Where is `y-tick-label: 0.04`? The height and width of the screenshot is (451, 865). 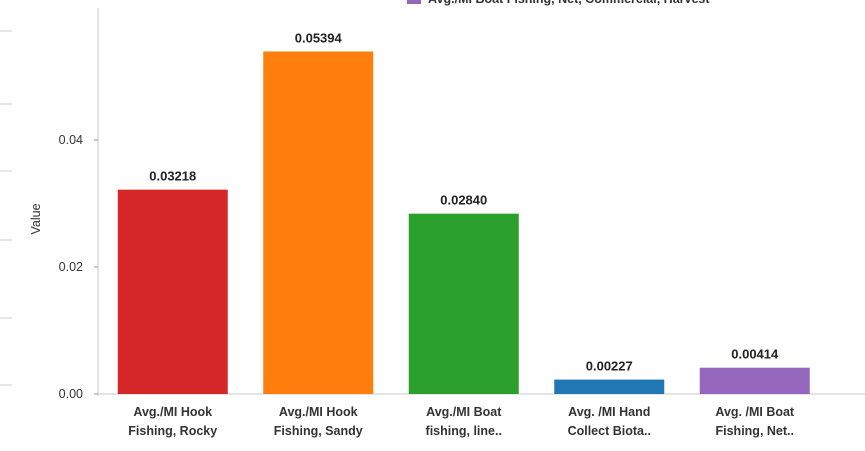
y-tick-label: 0.04 is located at coordinates (71, 140).